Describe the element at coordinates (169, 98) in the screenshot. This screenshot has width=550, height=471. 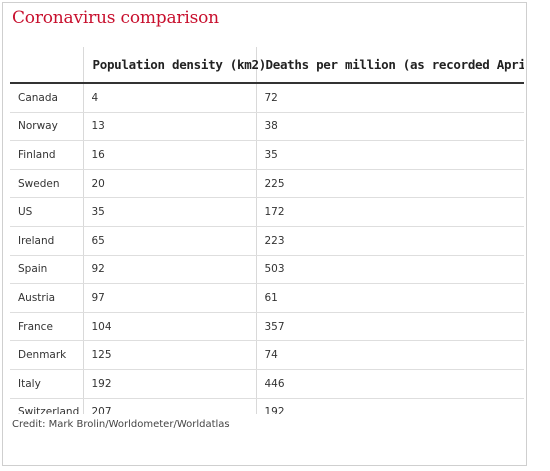
I see `cell-population-density: 4` at that location.